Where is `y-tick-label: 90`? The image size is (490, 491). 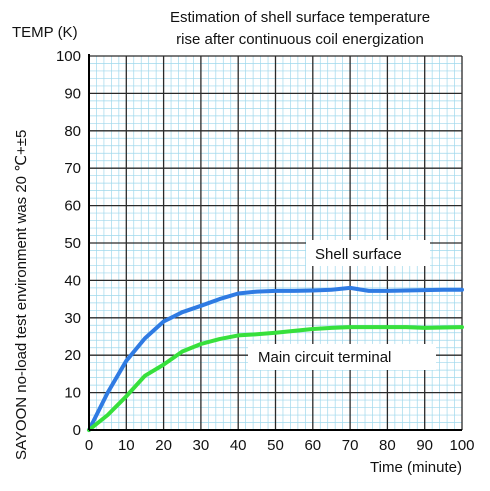
y-tick-label: 90 is located at coordinates (72, 93).